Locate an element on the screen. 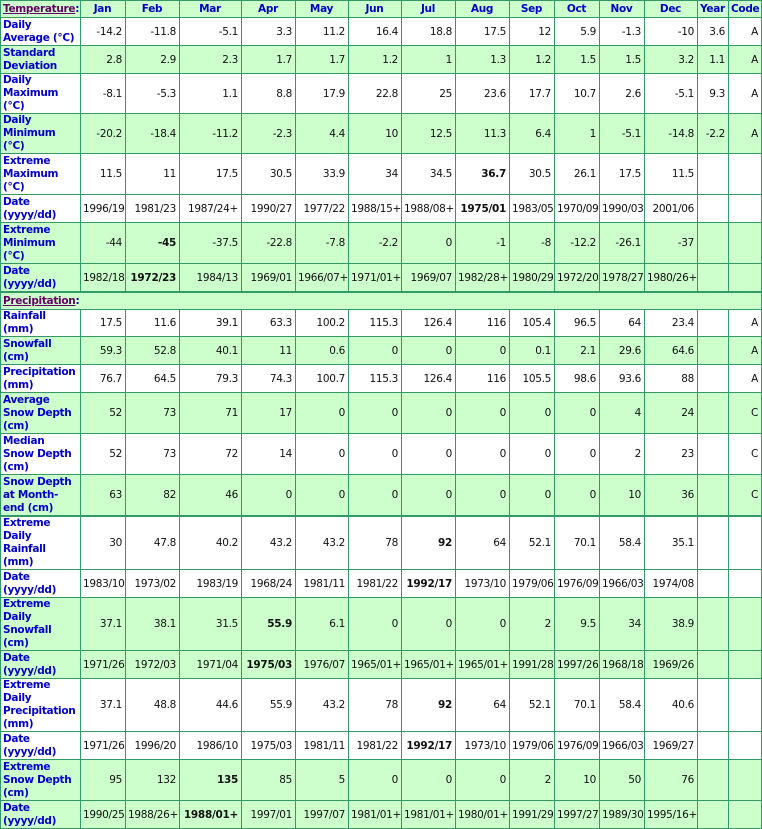  table-cell: 16.4 is located at coordinates (375, 31).